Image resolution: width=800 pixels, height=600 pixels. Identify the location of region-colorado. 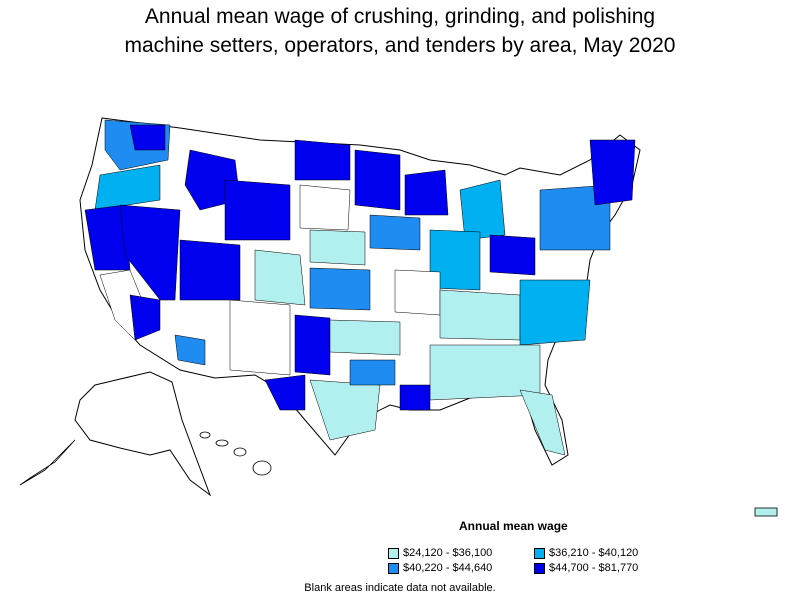
(280, 277).